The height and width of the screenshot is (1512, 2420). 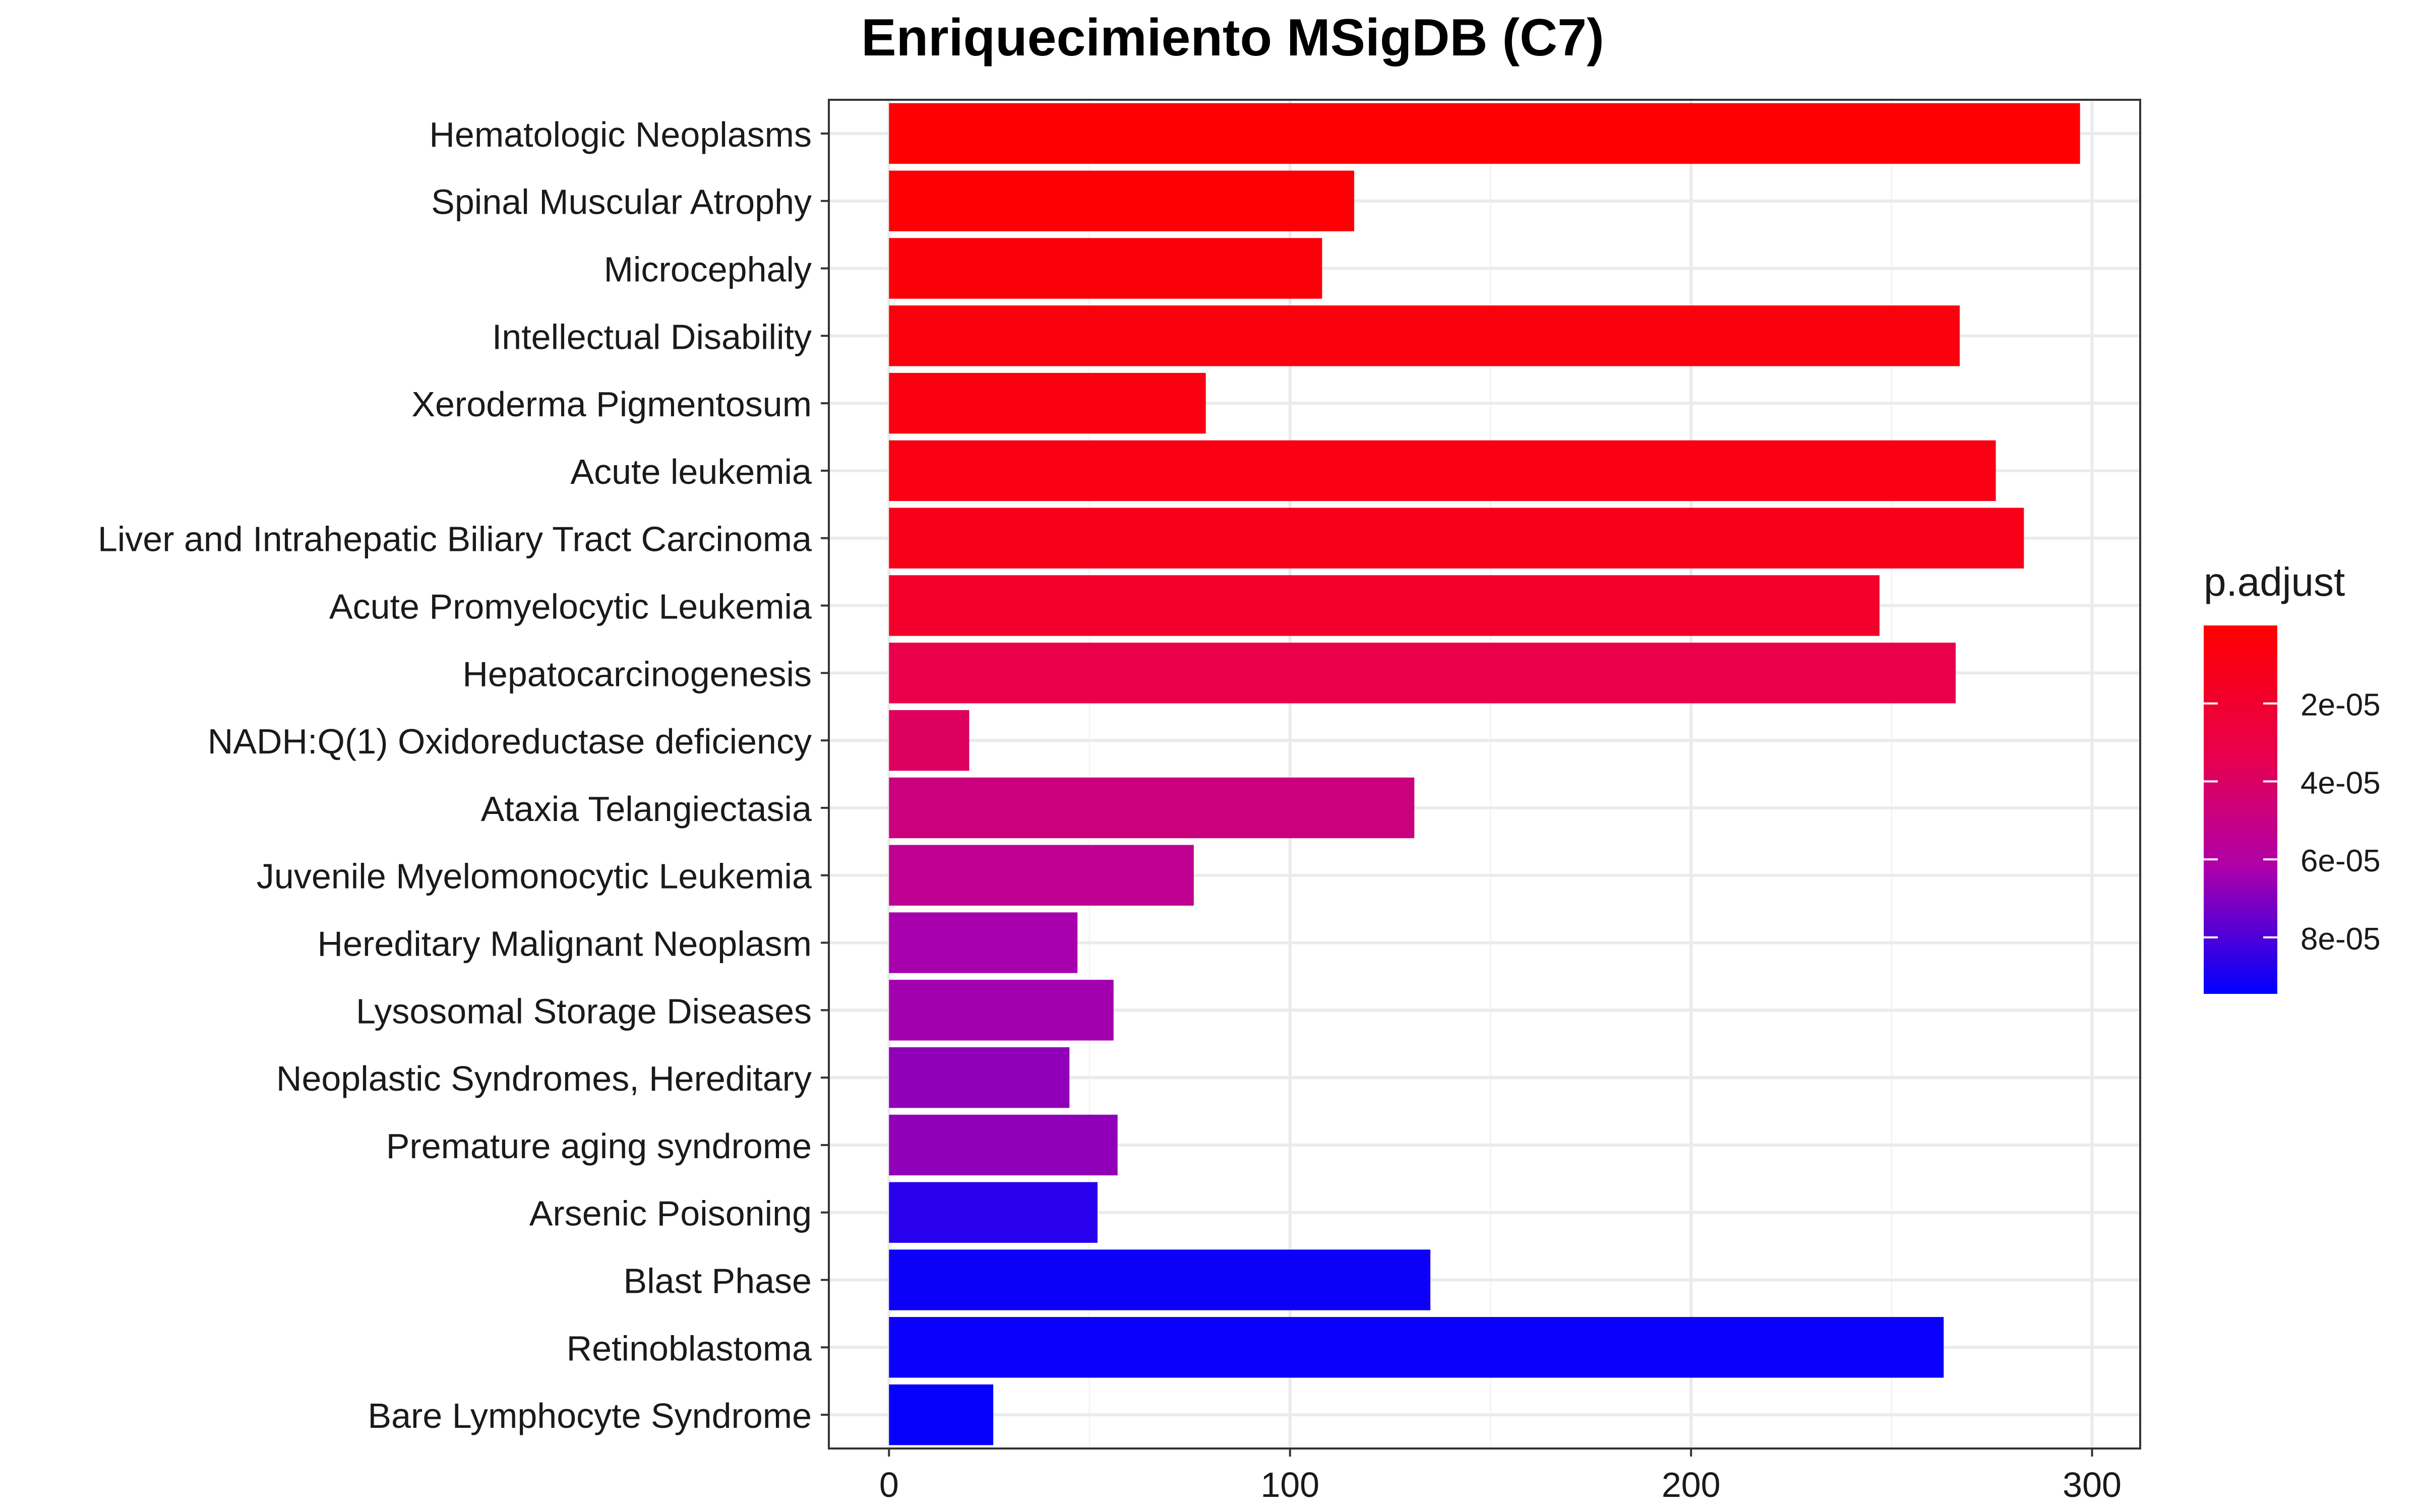 What do you see at coordinates (1232, 38) in the screenshot?
I see `chart-title: Enriquecimiento MSigDB (C7)` at bounding box center [1232, 38].